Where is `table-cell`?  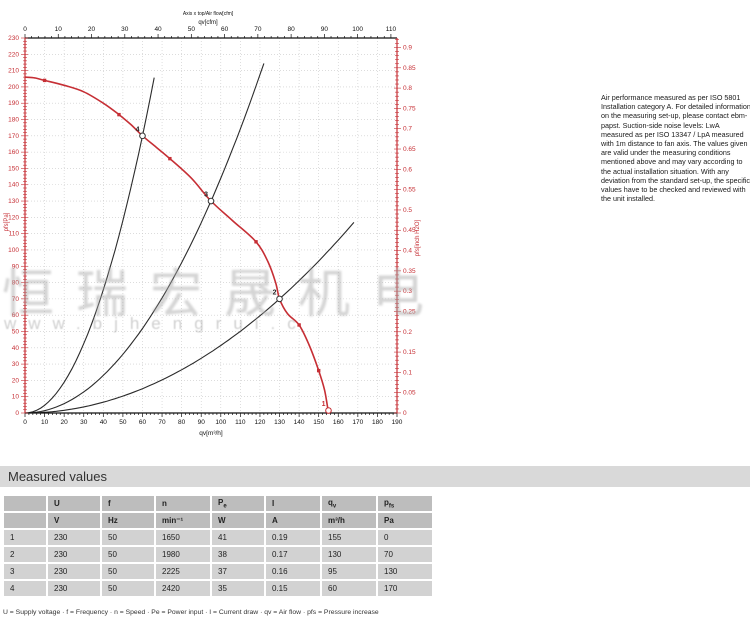
table-cell is located at coordinates (25, 503).